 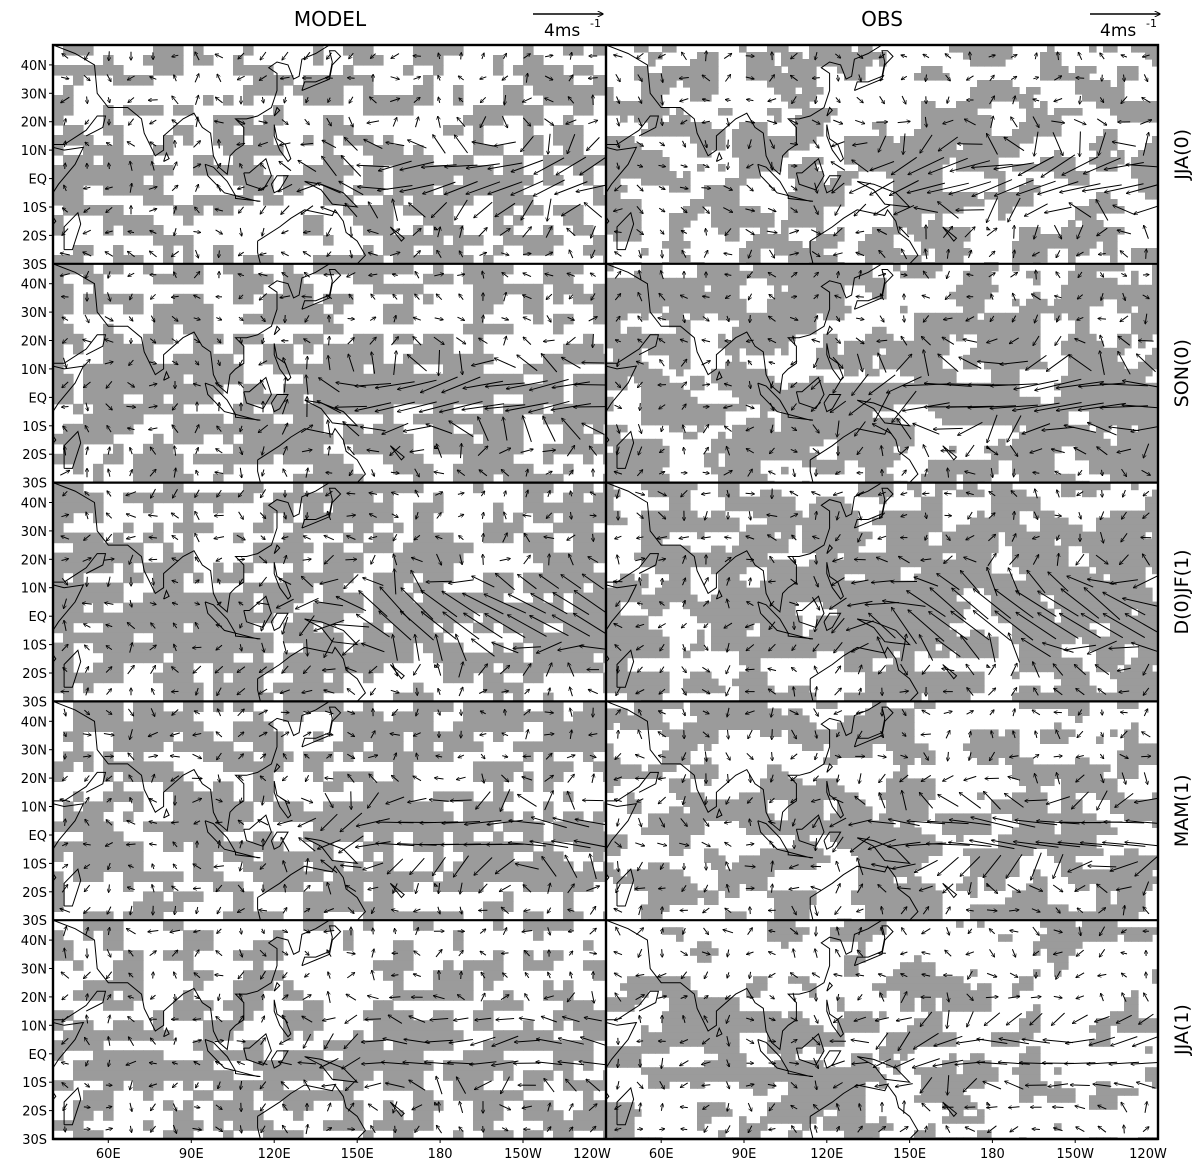 What do you see at coordinates (1182, 1030) in the screenshot?
I see `season-label: JJA(1)` at bounding box center [1182, 1030].